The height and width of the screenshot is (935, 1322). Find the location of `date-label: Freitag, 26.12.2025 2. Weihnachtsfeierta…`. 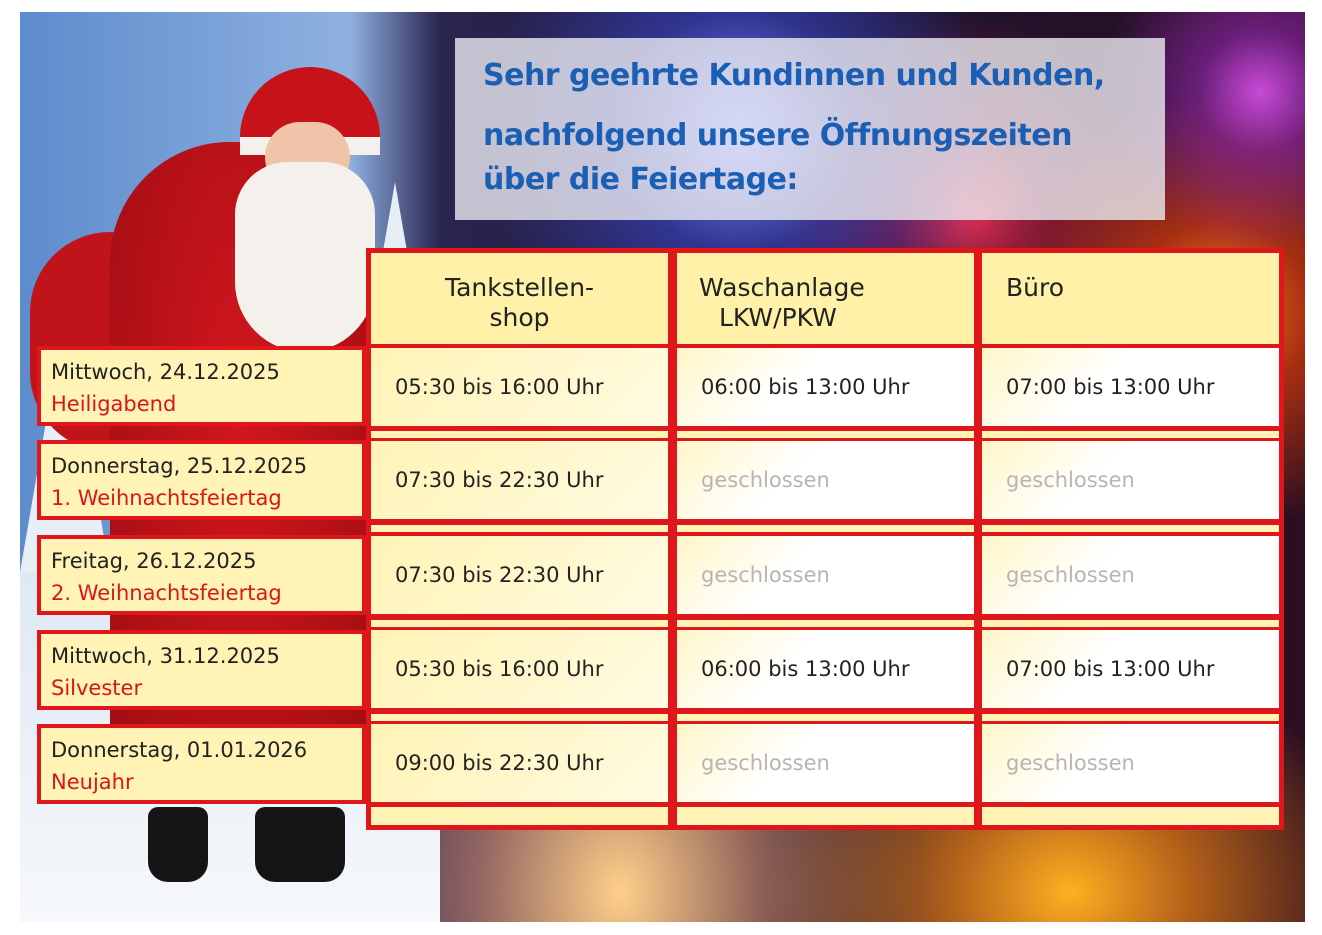

date-label: Freitag, 26.12.2025 2. Weihnachtsfeierta… is located at coordinates (201, 575).